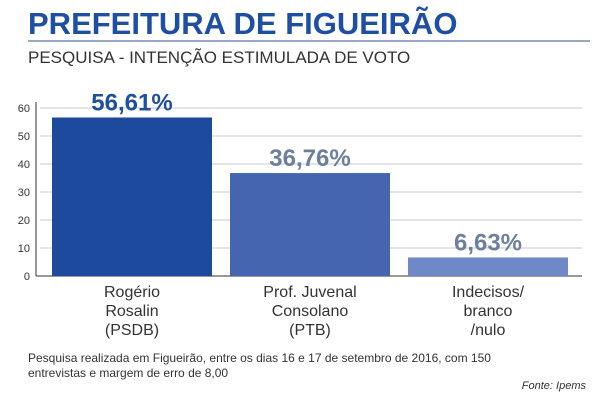 The width and height of the screenshot is (600, 410). What do you see at coordinates (131, 102) in the screenshot?
I see `data-label: 56,61%` at bounding box center [131, 102].